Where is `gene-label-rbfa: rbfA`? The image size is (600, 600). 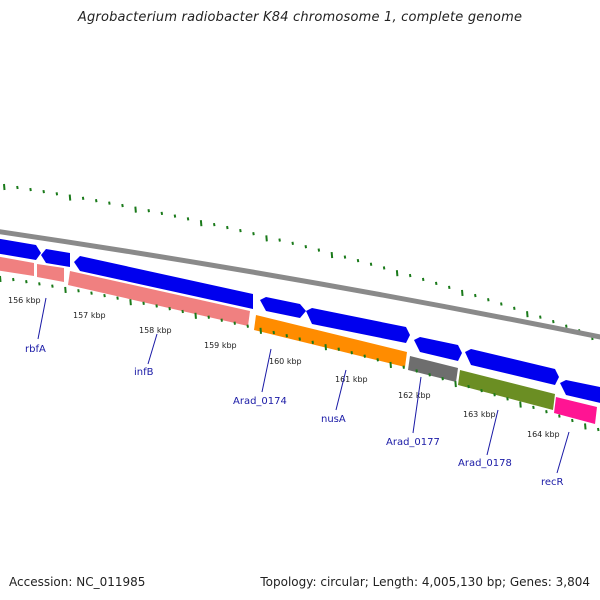
gene-label-rbfa: rbfA is located at coordinates (35, 349).